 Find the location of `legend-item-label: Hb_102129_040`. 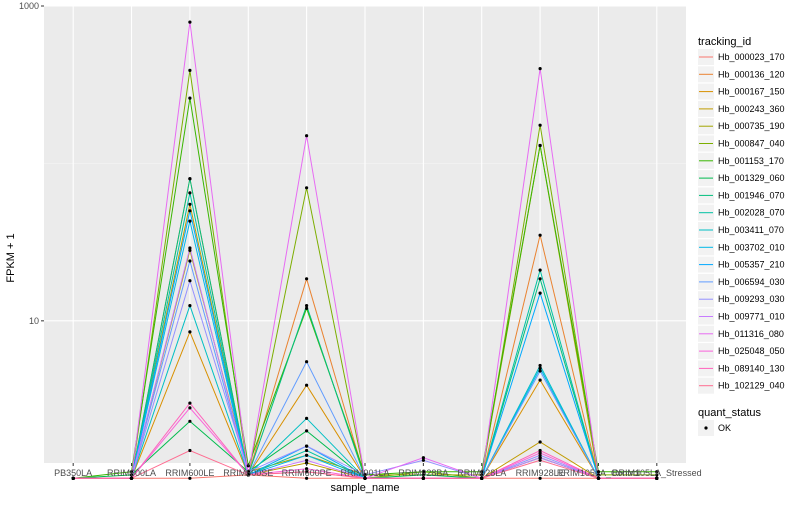

legend-item-label: Hb_102129_040 is located at coordinates (751, 386).